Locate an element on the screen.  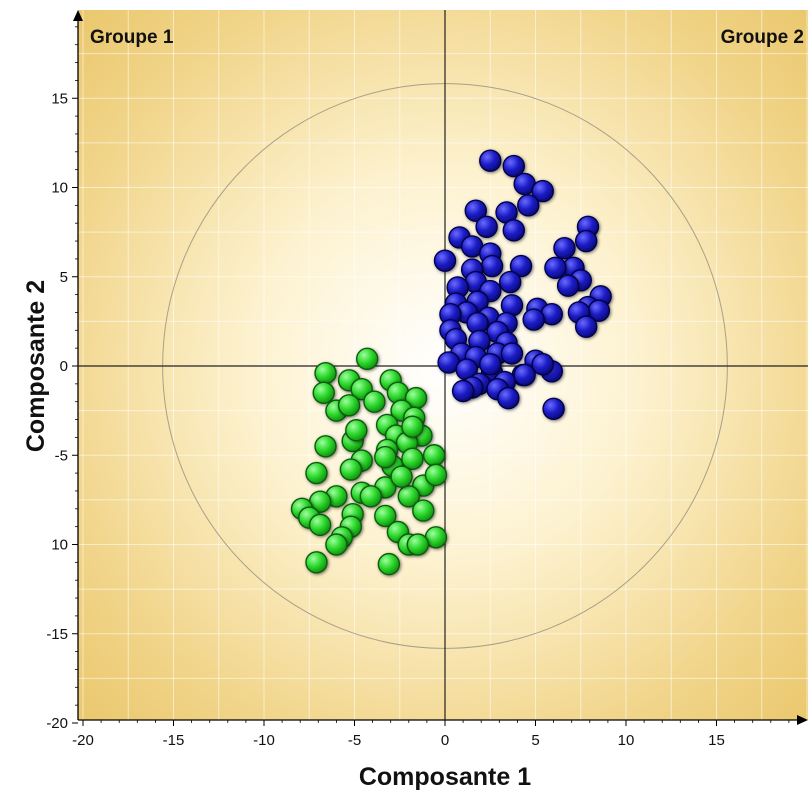
y-axis-arrow is located at coordinates (78, 15).